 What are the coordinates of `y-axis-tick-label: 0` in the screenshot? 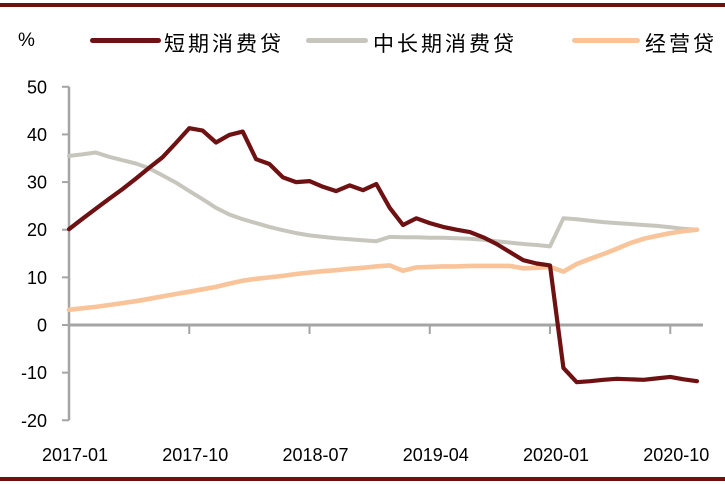 It's located at (42, 326).